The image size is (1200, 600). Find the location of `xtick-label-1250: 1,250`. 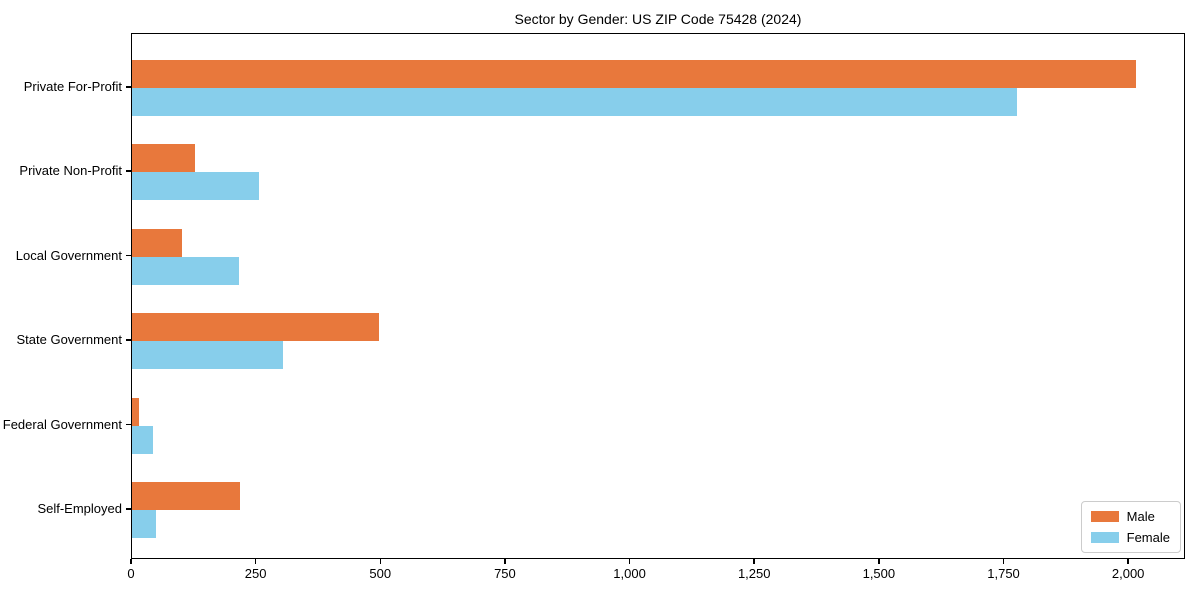

xtick-label-1250: 1,250 is located at coordinates (754, 573).